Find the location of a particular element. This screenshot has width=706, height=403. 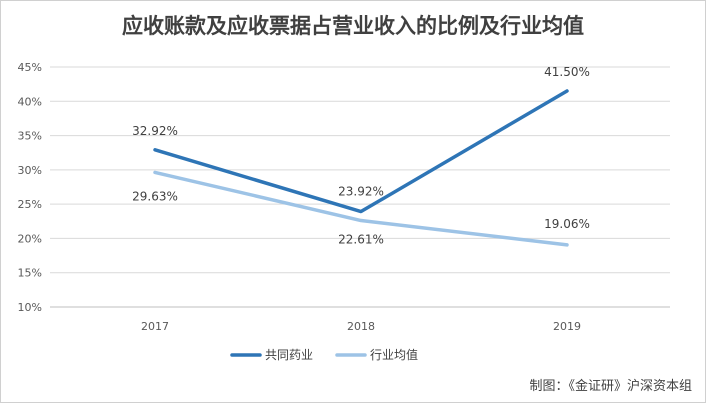

y-tick-label: 20% is located at coordinates (30, 238).